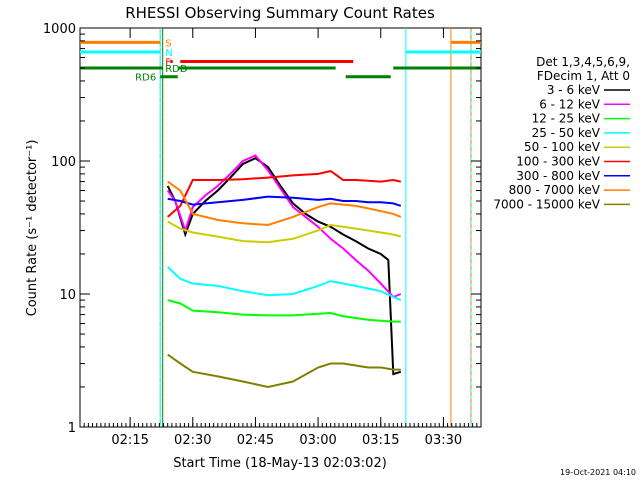  Describe the element at coordinates (176, 69) in the screenshot. I see `state-label-rdd: RDD` at that location.